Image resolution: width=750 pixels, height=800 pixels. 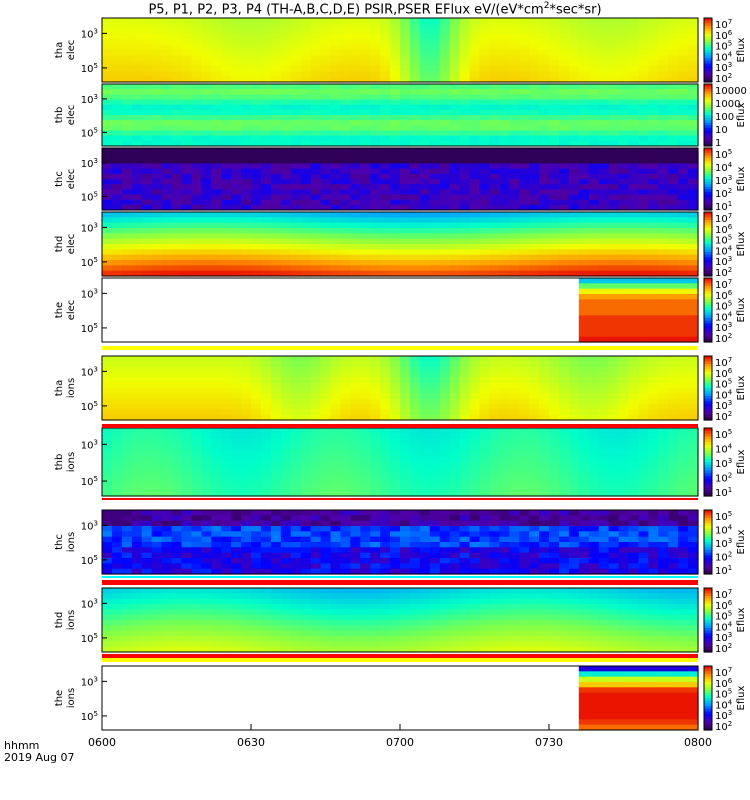 I want to click on panel-frame, so click(x=400, y=244).